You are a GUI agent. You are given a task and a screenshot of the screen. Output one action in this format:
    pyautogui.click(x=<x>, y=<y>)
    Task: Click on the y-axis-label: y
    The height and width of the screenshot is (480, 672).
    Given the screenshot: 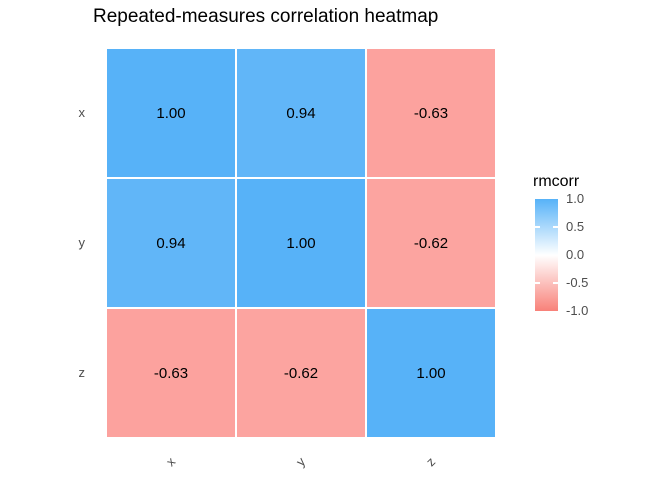 What is the action you would take?
    pyautogui.click(x=82, y=242)
    